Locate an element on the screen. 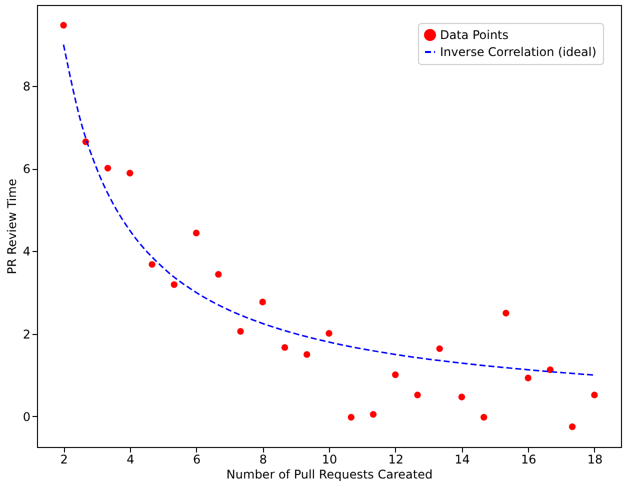 The width and height of the screenshot is (623, 485). legend-label: Data Points is located at coordinates (474, 35).